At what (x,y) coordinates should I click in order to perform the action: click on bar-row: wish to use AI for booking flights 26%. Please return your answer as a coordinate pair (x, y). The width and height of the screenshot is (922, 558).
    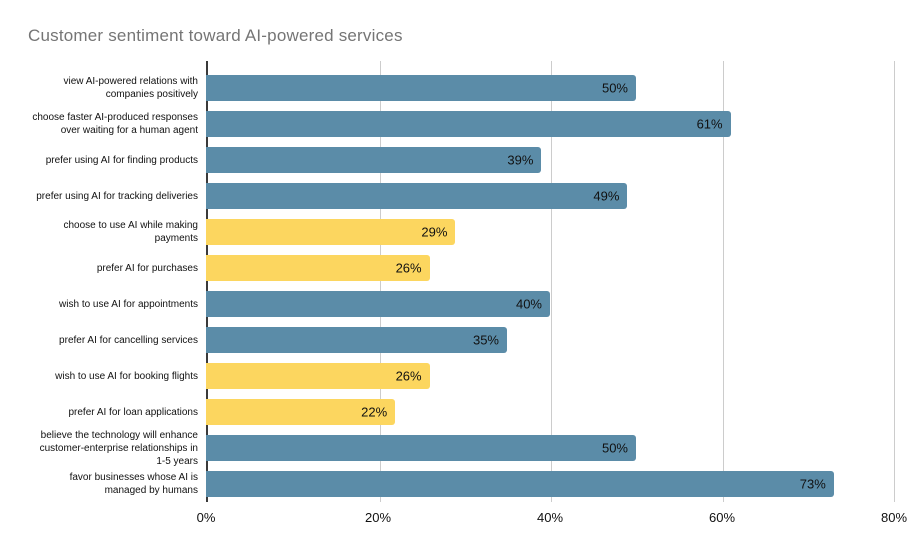
    Looking at the image, I should click on (461, 376).